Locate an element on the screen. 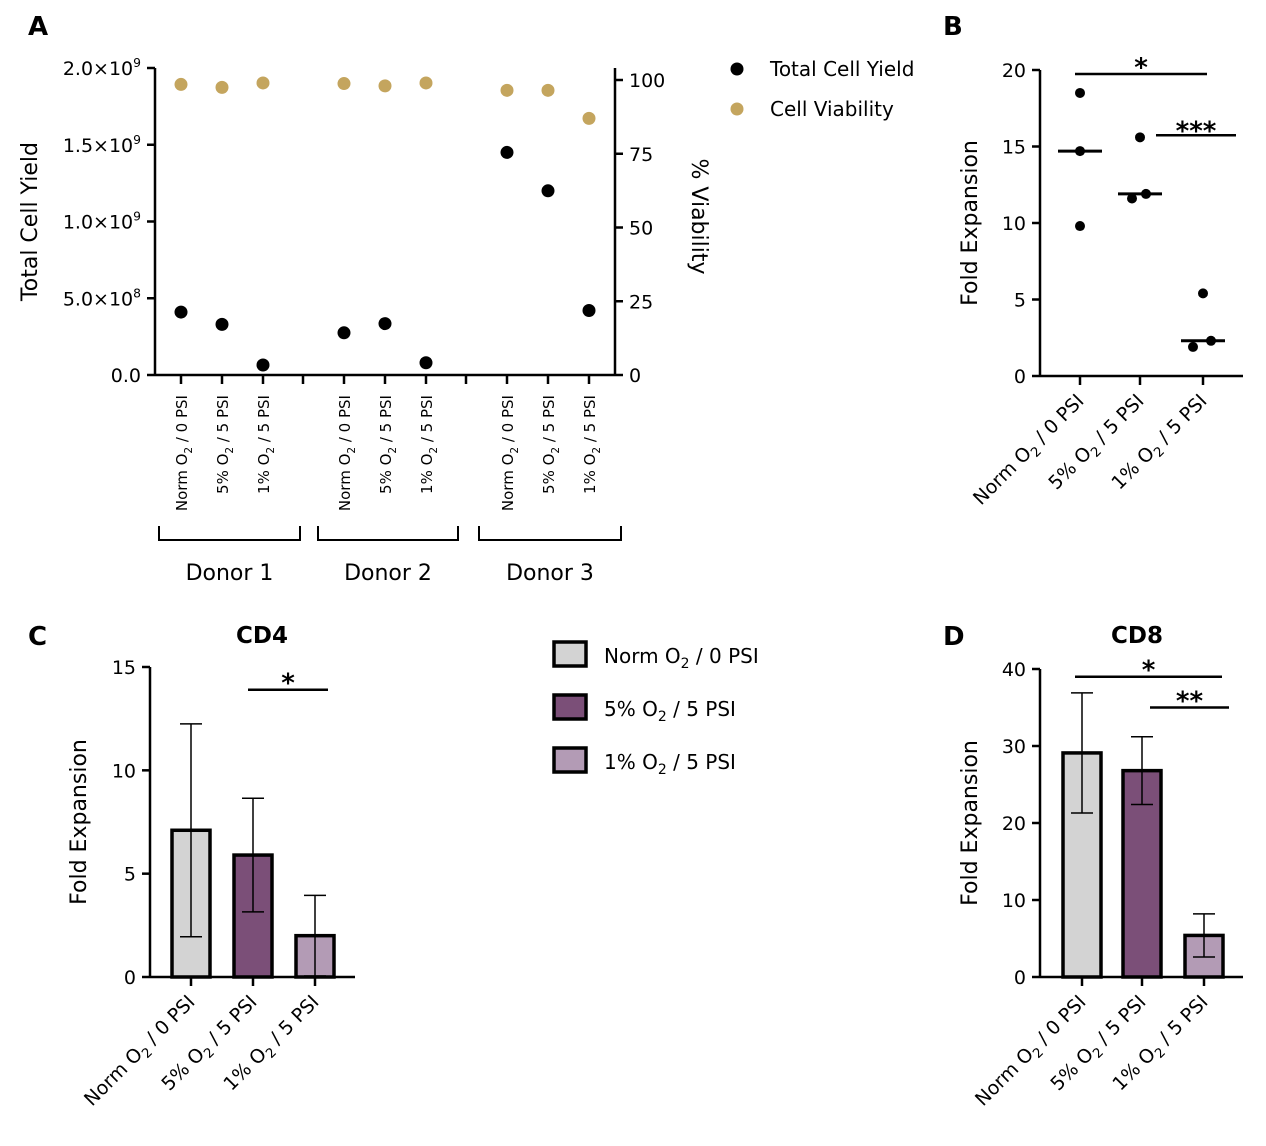  panel-b-ytick-label: 20 is located at coordinates (1014, 71).